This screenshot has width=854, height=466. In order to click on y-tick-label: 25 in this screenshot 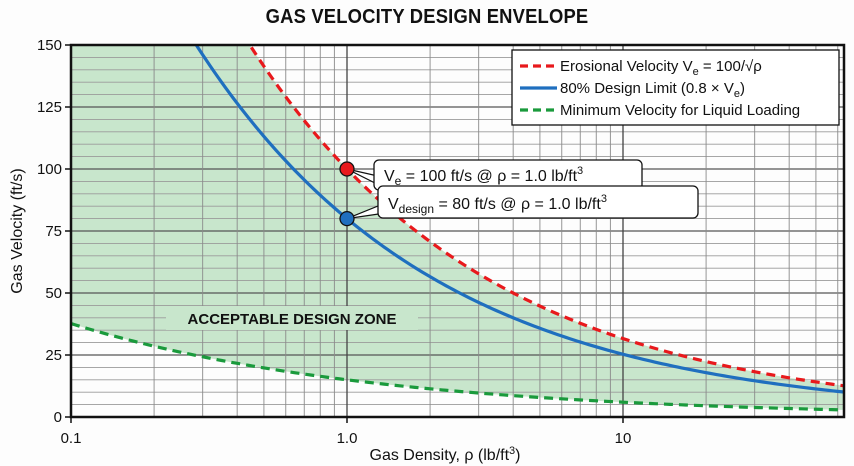, I will do `click(53, 355)`.